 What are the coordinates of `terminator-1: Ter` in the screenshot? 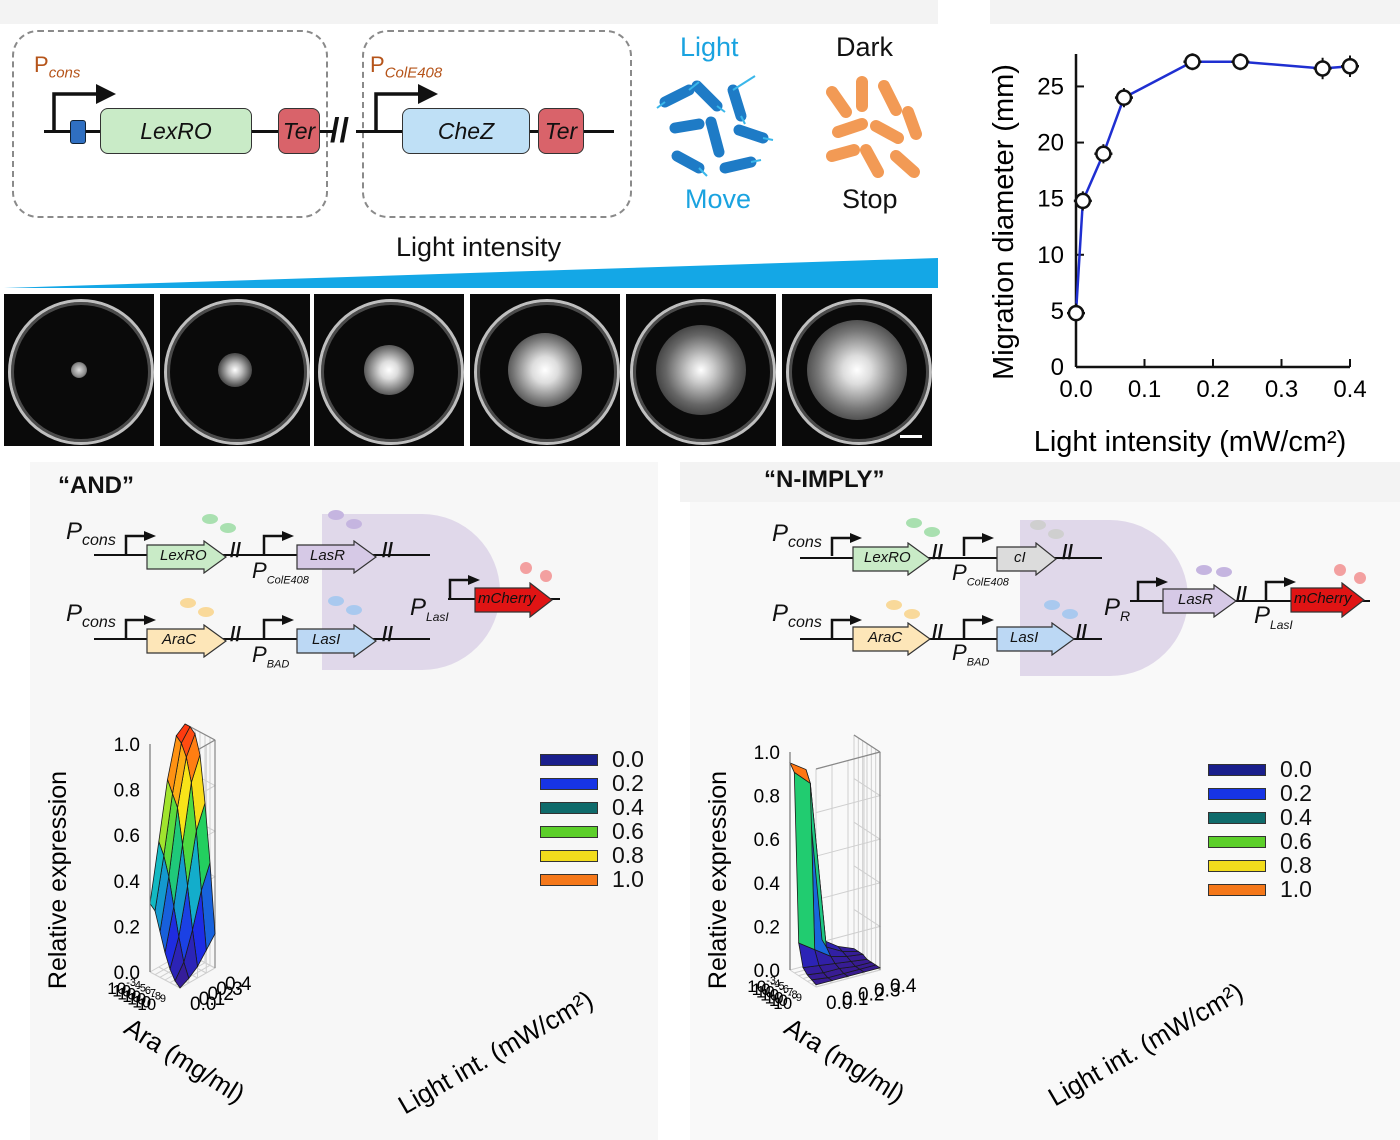 It's located at (299, 131).